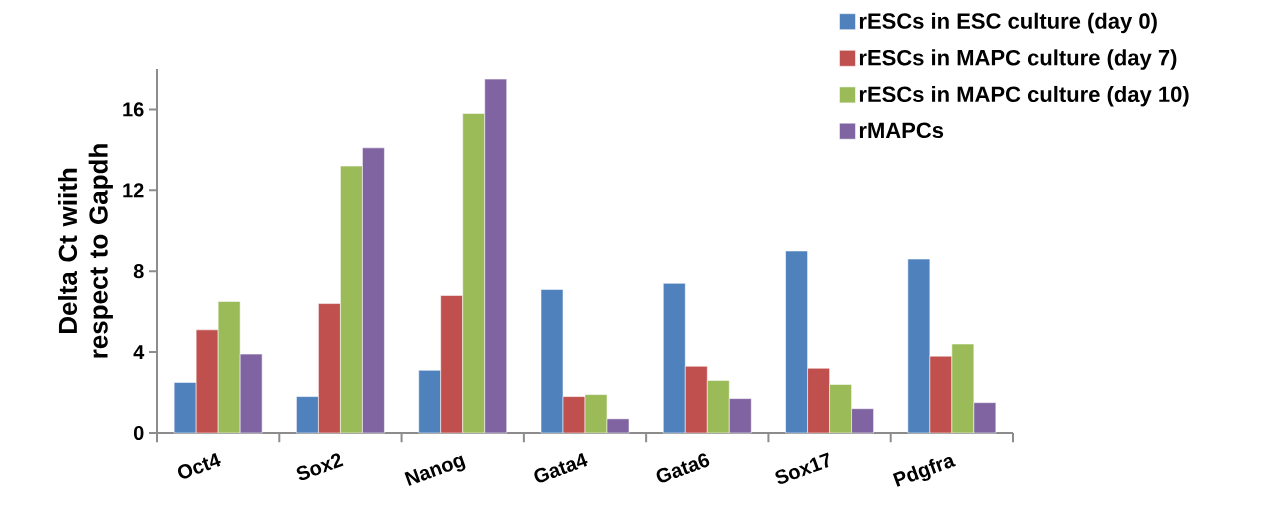 Image resolution: width=1288 pixels, height=523 pixels. What do you see at coordinates (1018, 59) in the screenshot?
I see `legend-label: rESCs in MAPC culture (day 7)` at bounding box center [1018, 59].